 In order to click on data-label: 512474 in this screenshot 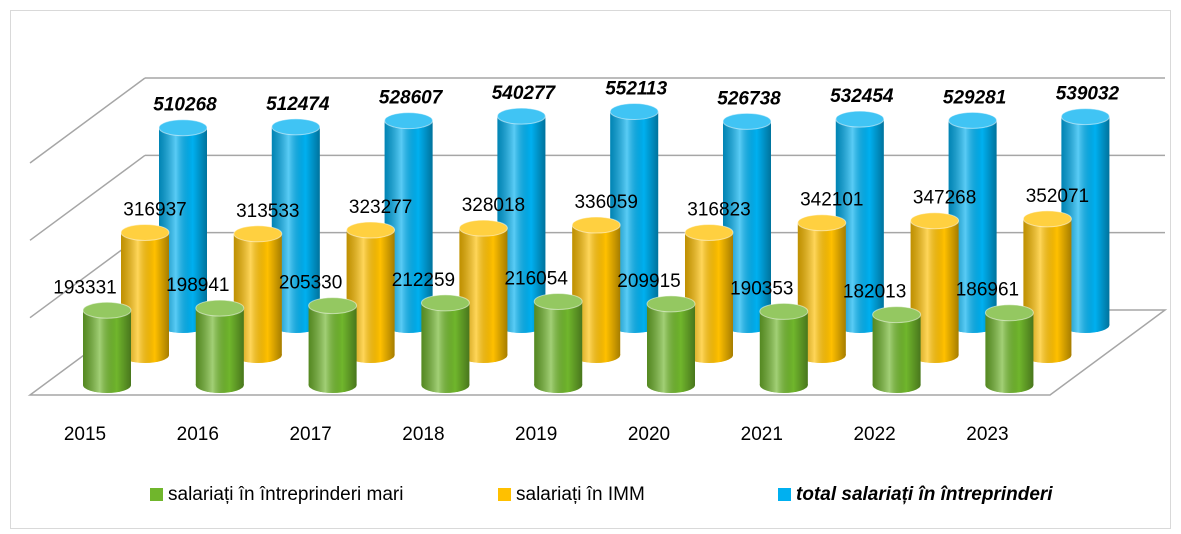, I will do `click(298, 104)`.